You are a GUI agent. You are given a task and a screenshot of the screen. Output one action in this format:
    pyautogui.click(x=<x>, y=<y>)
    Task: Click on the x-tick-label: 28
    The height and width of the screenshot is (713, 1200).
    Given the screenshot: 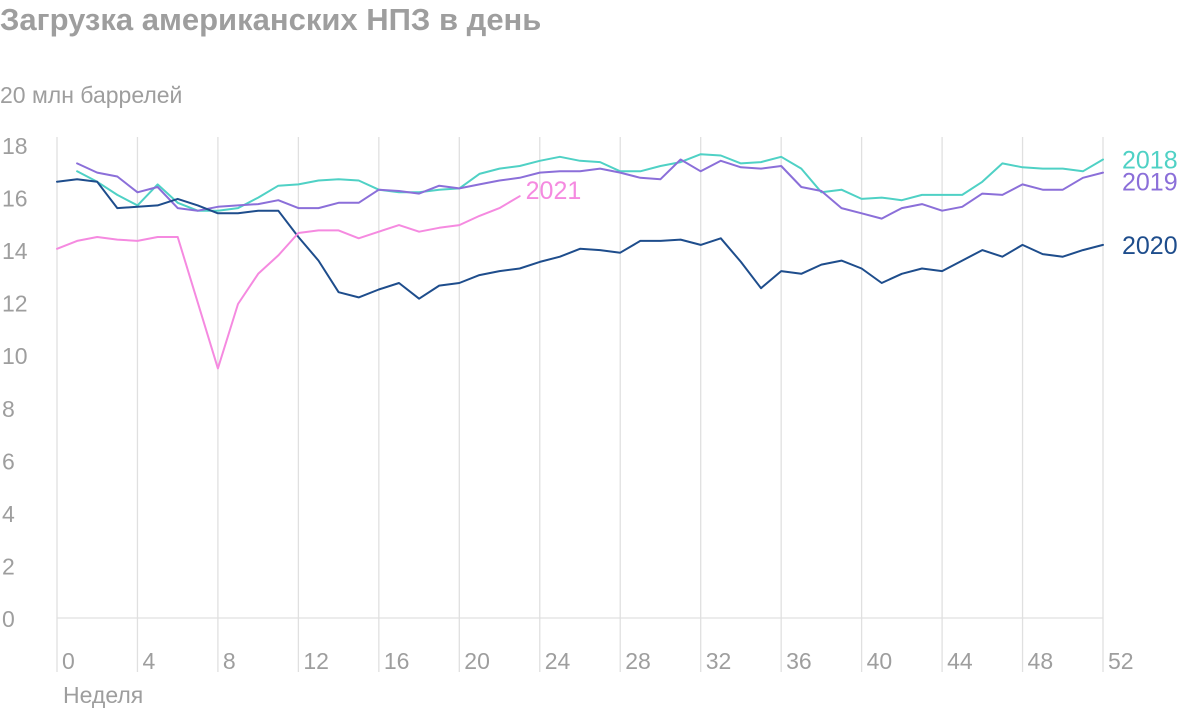 What is the action you would take?
    pyautogui.click(x=638, y=661)
    